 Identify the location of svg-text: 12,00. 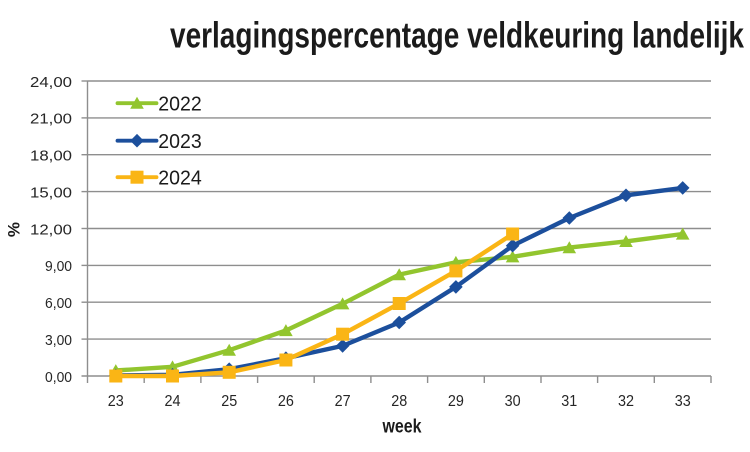
(51, 230).